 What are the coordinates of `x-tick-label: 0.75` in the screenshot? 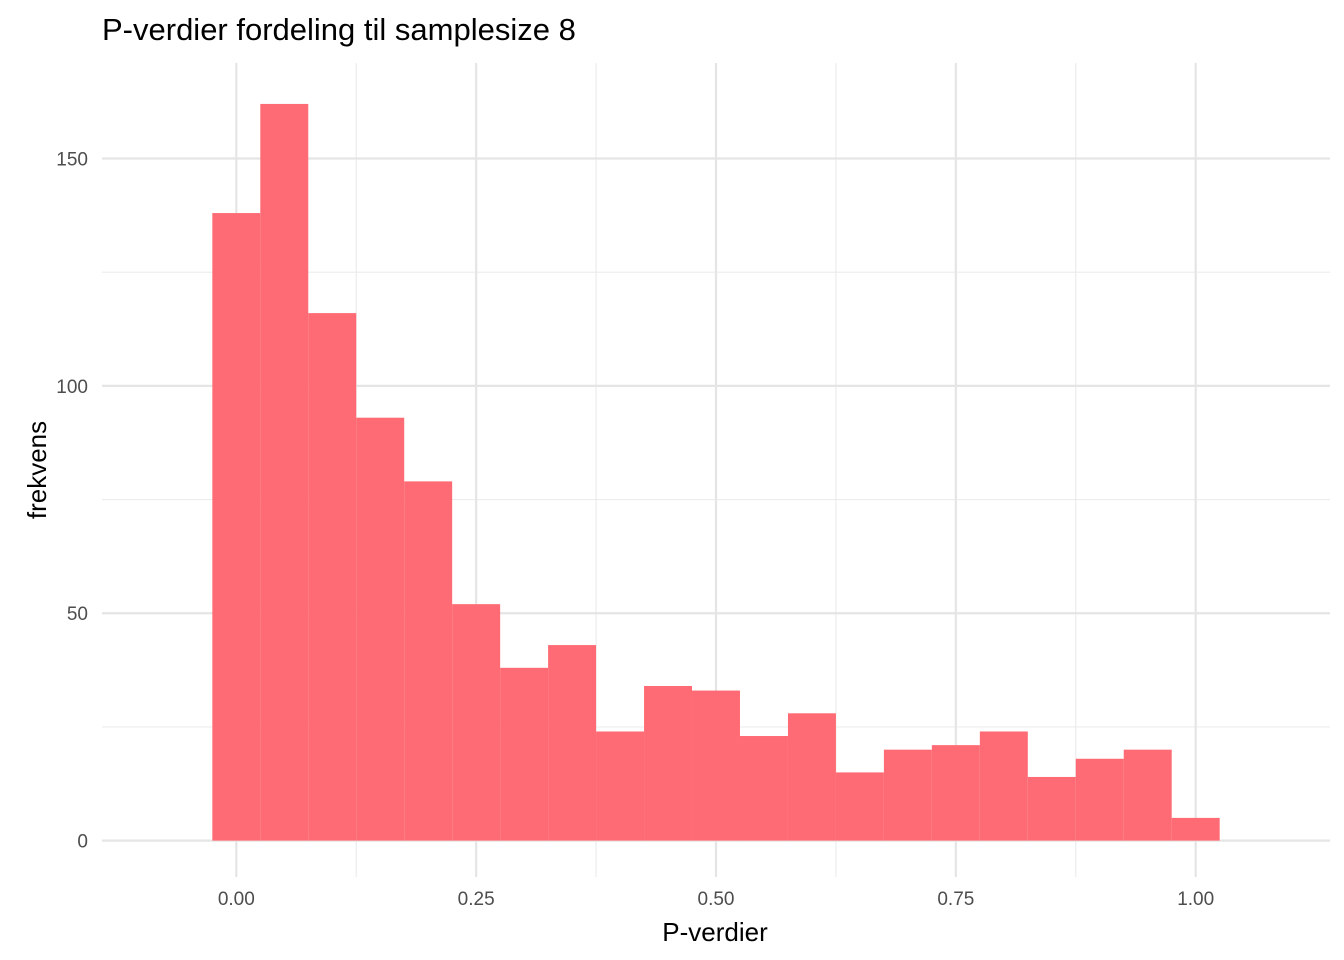 It's located at (955, 899).